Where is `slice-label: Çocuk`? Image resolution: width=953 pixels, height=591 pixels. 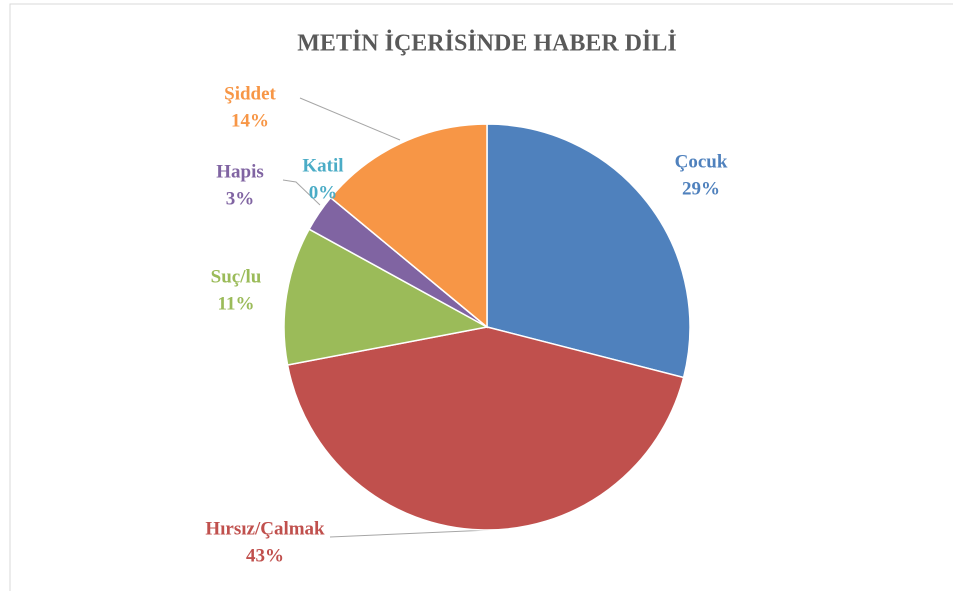 slice-label: Çocuk is located at coordinates (701, 161).